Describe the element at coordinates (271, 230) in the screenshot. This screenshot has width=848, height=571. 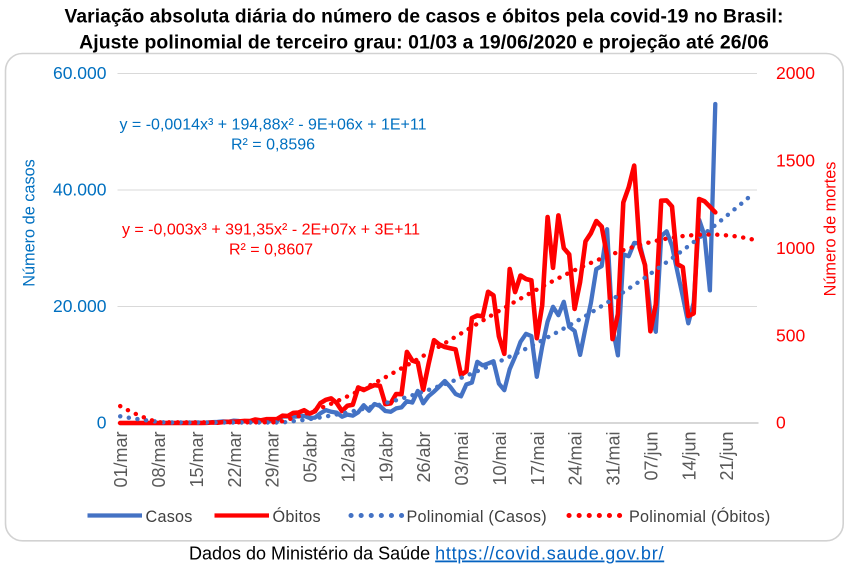
I see `svg-text:y = -0,003x³ + 391,35x² - 2E+0: y = -0,003x³ + 391,35x² - 2E+07x + 3E+11` at that location.